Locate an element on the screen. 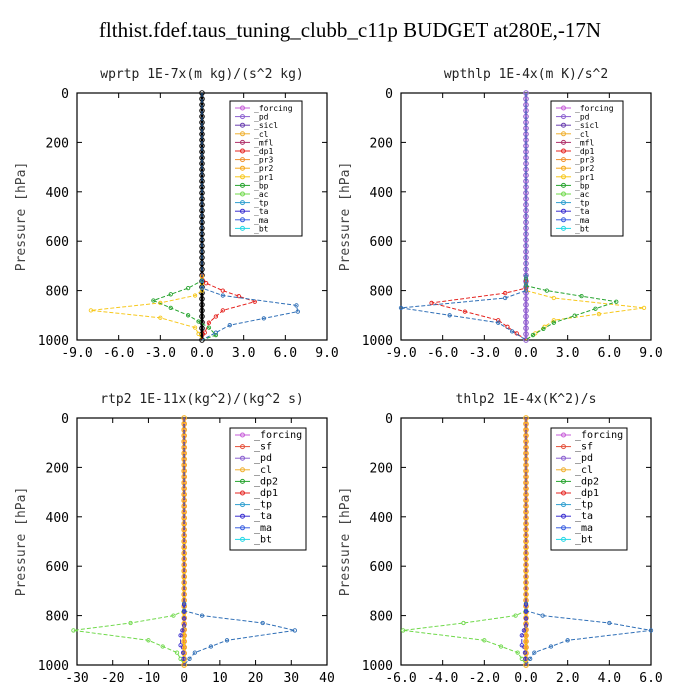 This screenshot has height=700, width=700. legend-entry: _ma is located at coordinates (261, 220).